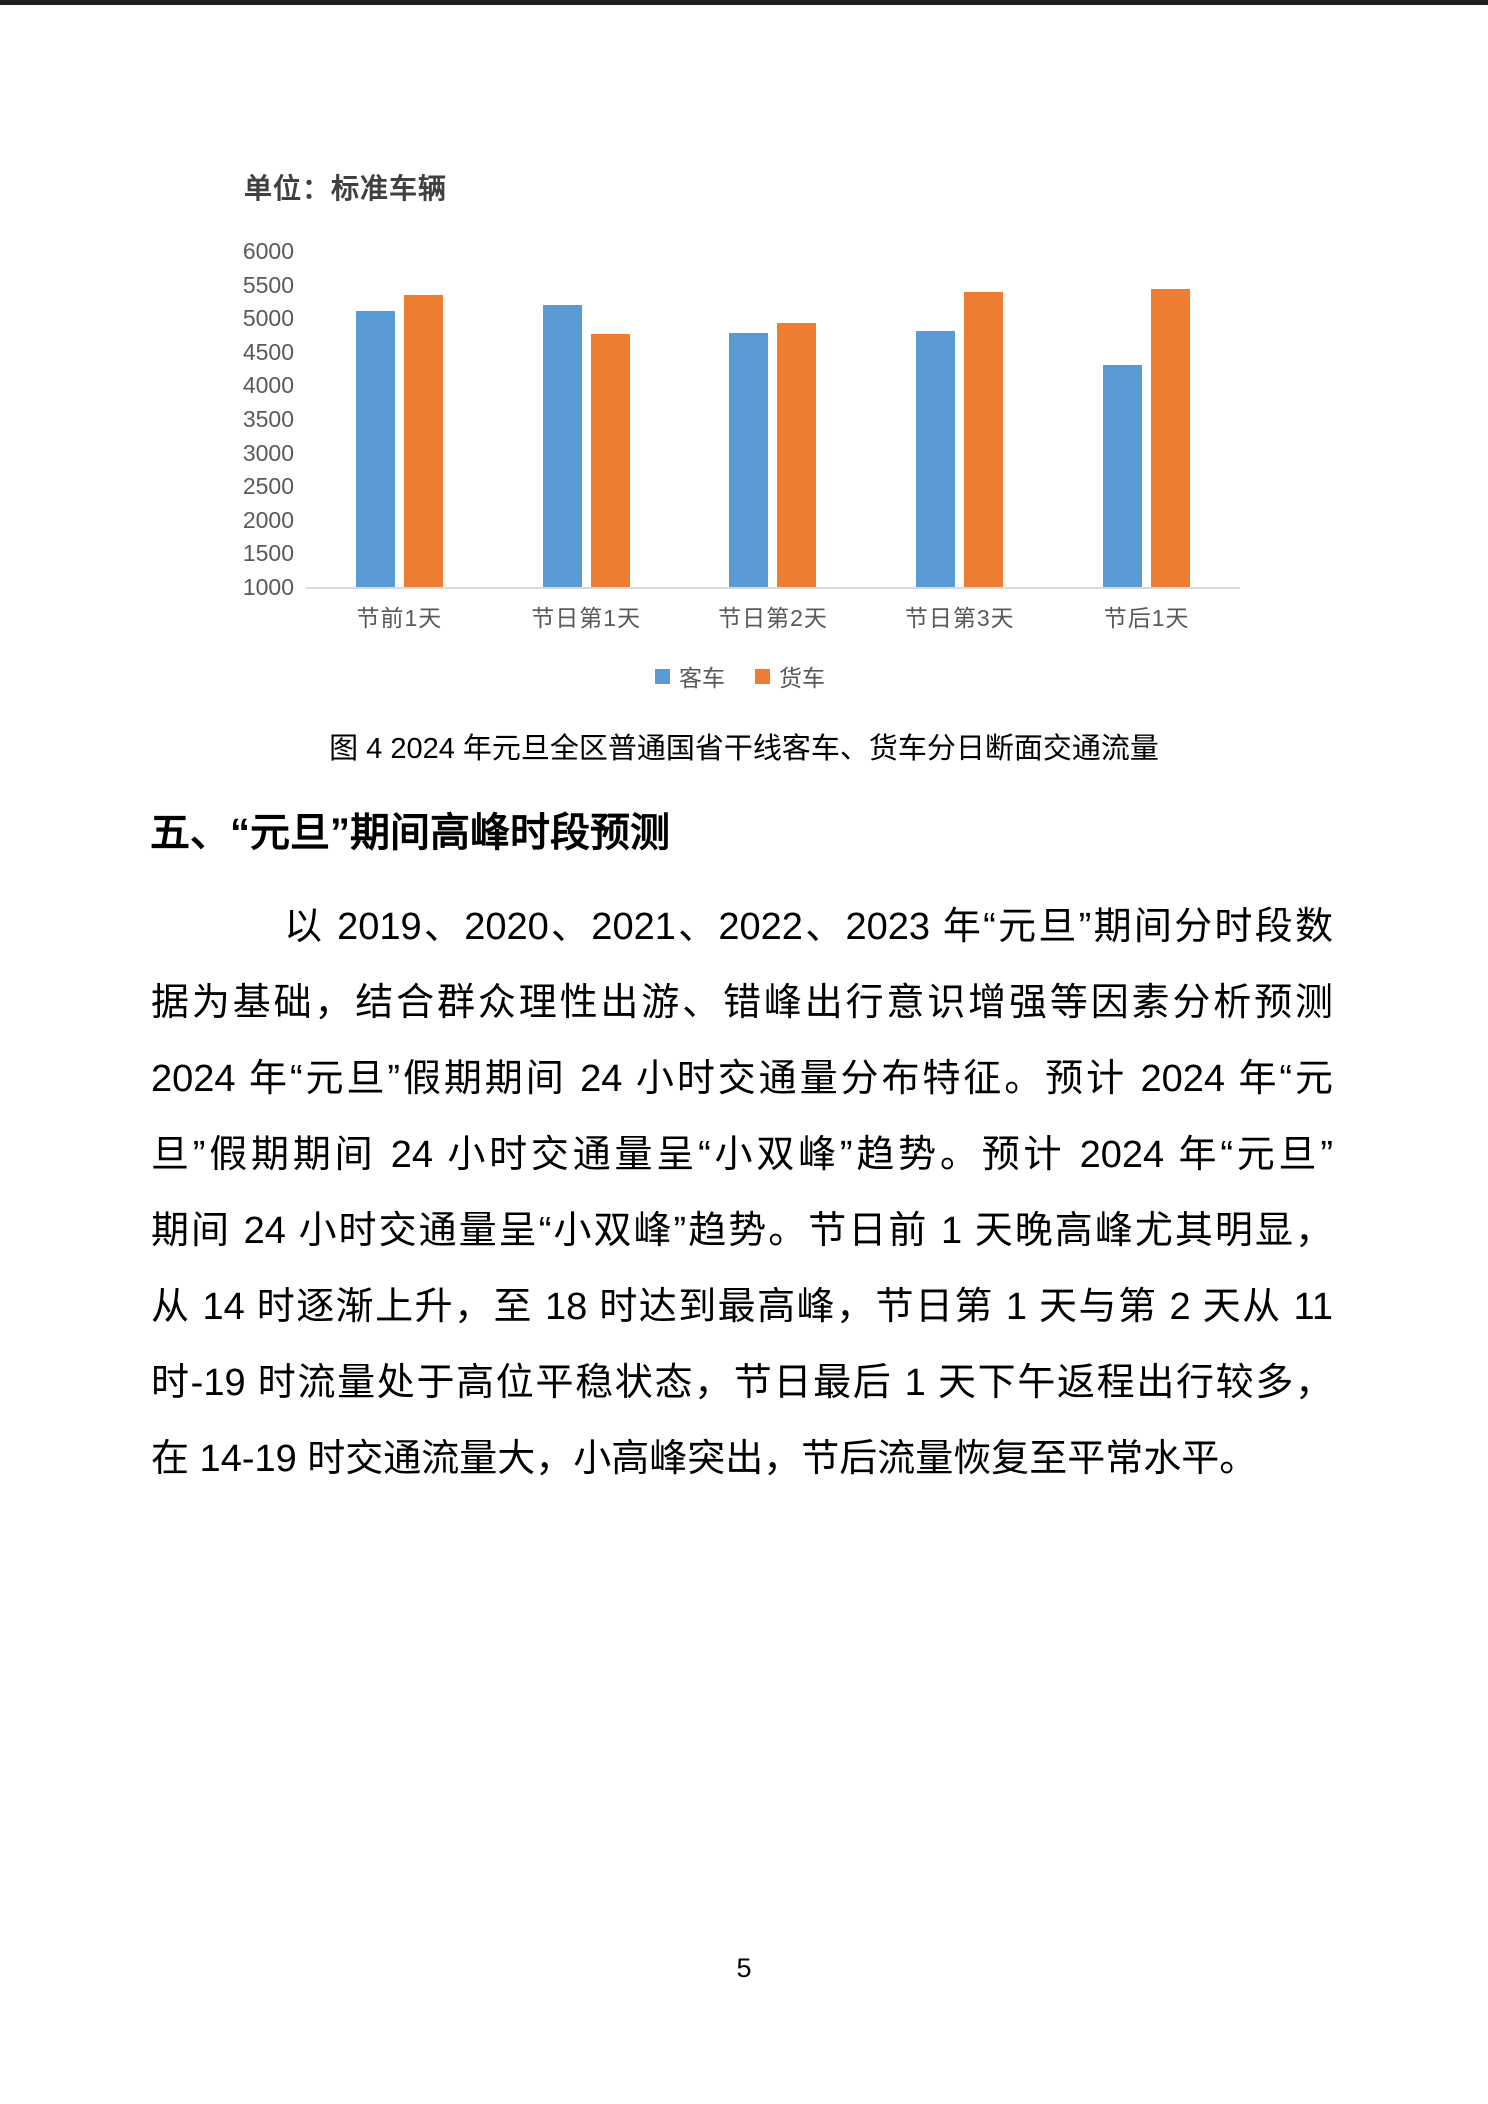 Image resolution: width=1488 pixels, height=2104 pixels. I want to click on x-tick-label: 节前1天, so click(399, 618).